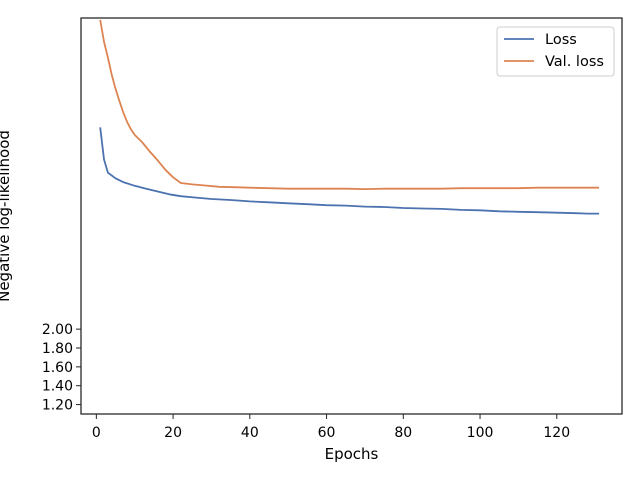  Describe the element at coordinates (250, 433) in the screenshot. I see `x-tick-label: 40` at that location.